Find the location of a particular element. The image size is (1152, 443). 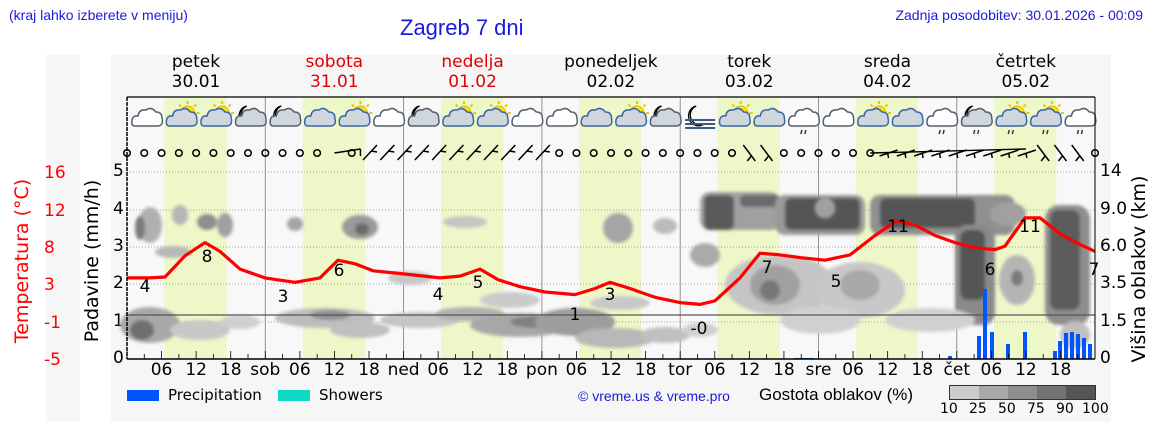

svg-text: 1 is located at coordinates (575, 315).